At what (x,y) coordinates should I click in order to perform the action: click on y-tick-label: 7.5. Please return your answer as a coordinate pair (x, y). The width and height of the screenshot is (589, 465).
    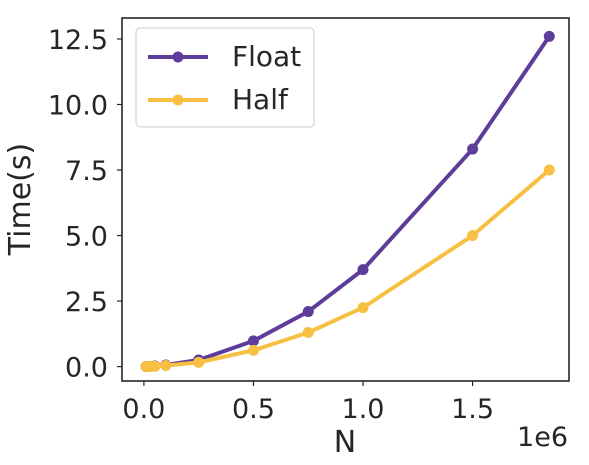
    Looking at the image, I should click on (86, 171).